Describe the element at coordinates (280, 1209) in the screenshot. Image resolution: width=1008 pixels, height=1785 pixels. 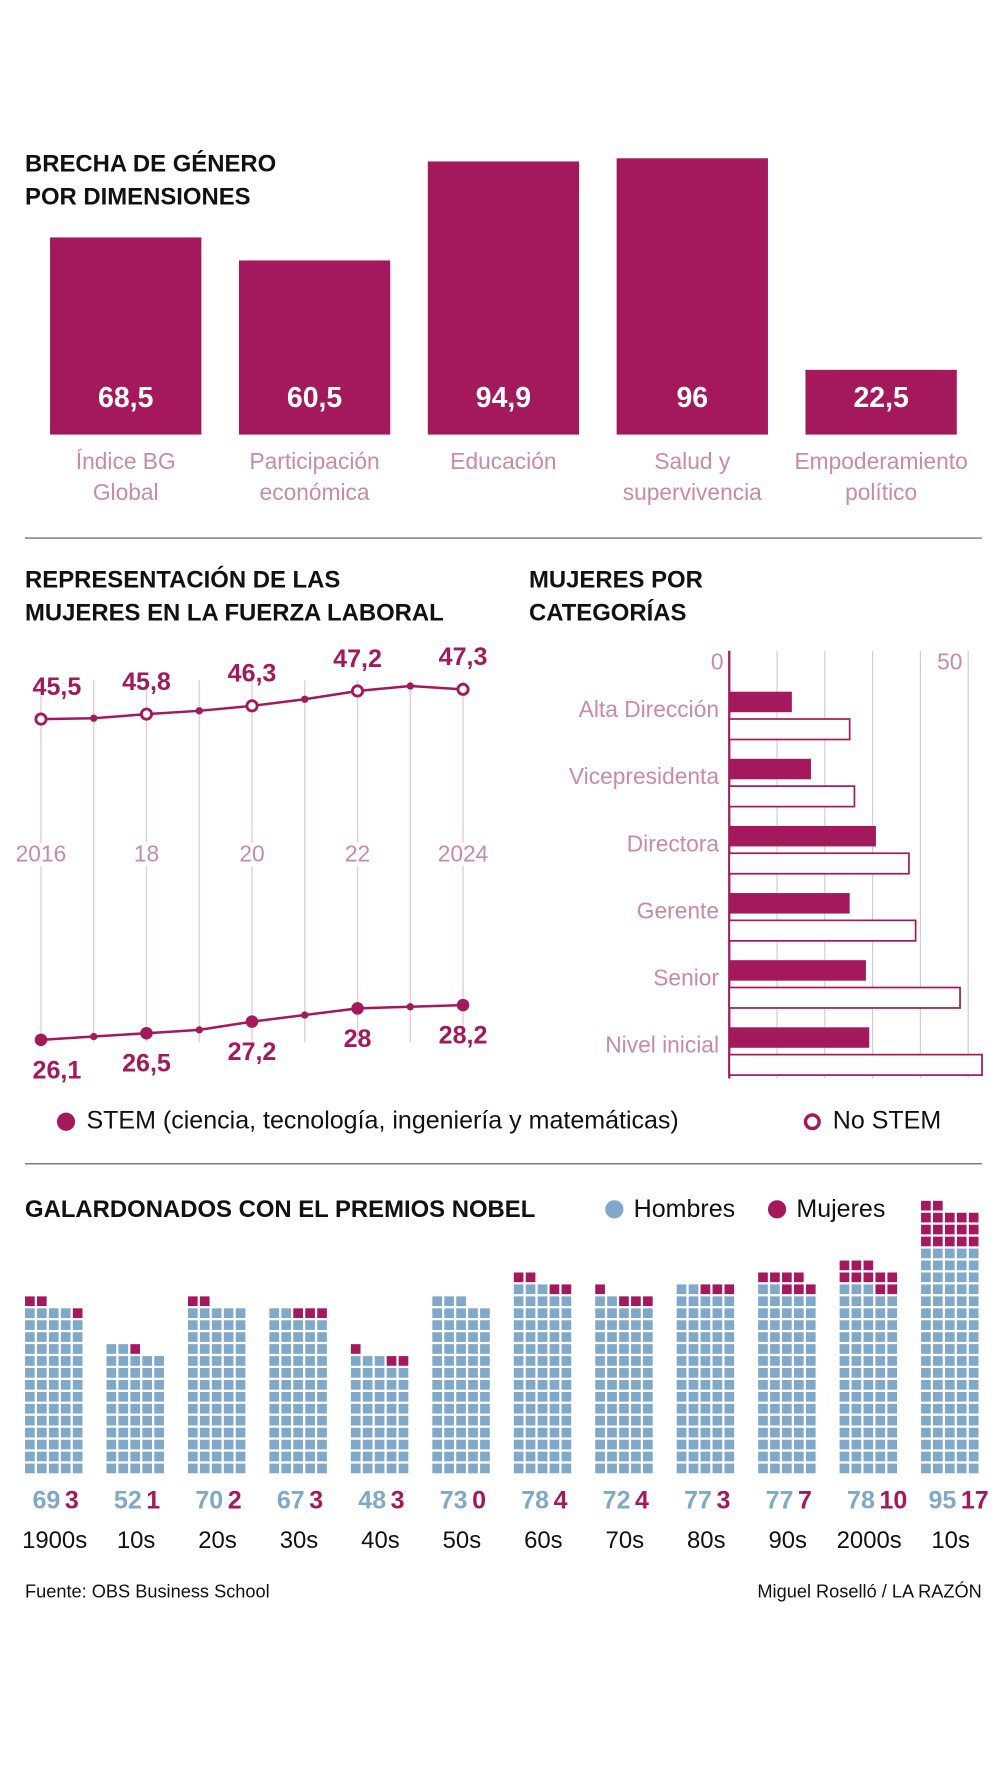
I see `chart-title: GALARDONADOS CON EL PREMIOS NOBEL` at that location.